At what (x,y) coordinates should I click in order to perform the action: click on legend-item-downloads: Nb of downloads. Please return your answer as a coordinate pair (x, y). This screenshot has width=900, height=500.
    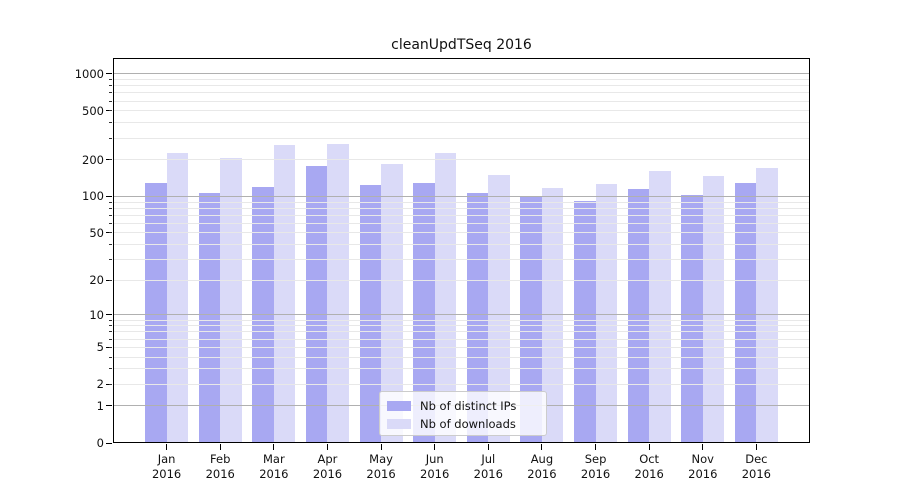
    Looking at the image, I should click on (466, 424).